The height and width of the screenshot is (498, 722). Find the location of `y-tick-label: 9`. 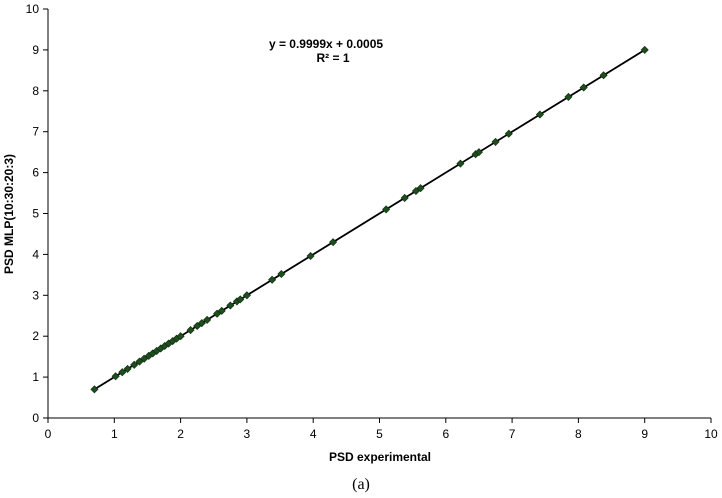

y-tick-label: 9 is located at coordinates (35, 50).